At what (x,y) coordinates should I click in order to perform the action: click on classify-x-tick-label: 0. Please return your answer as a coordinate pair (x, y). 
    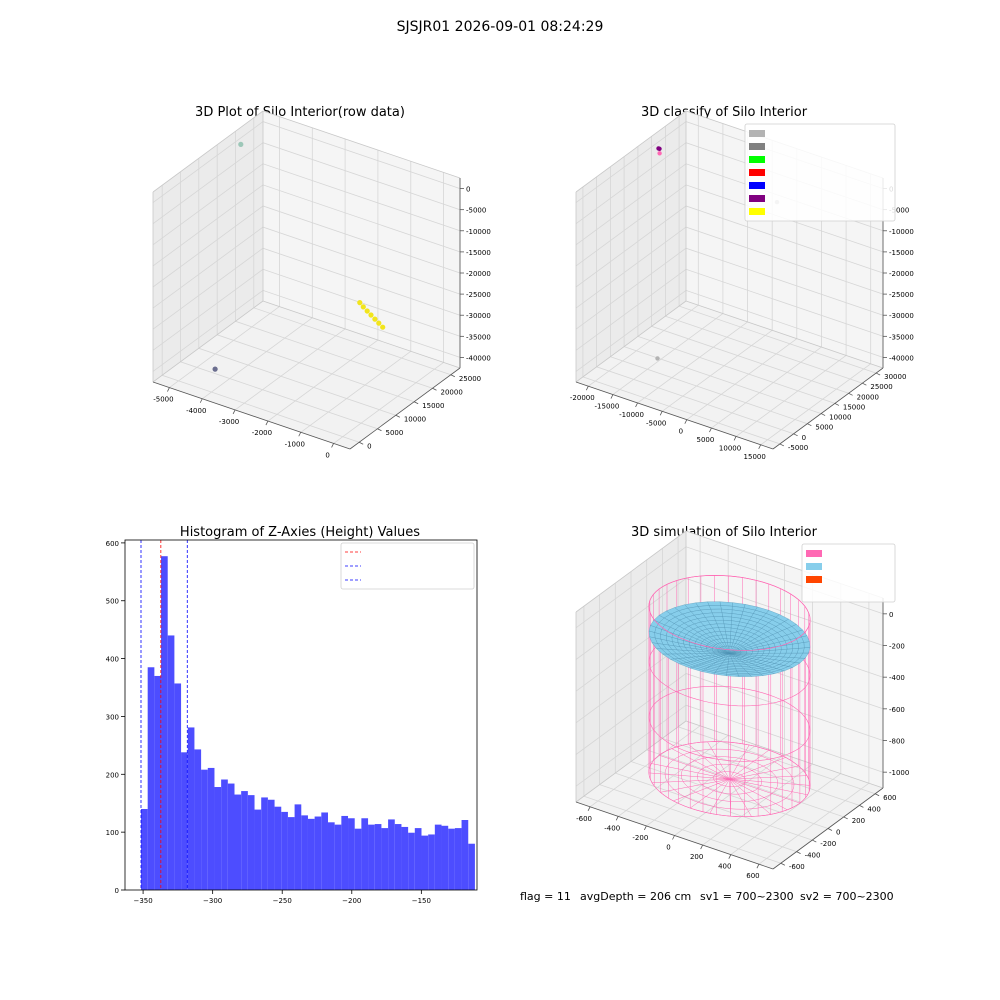
    Looking at the image, I should click on (681, 432).